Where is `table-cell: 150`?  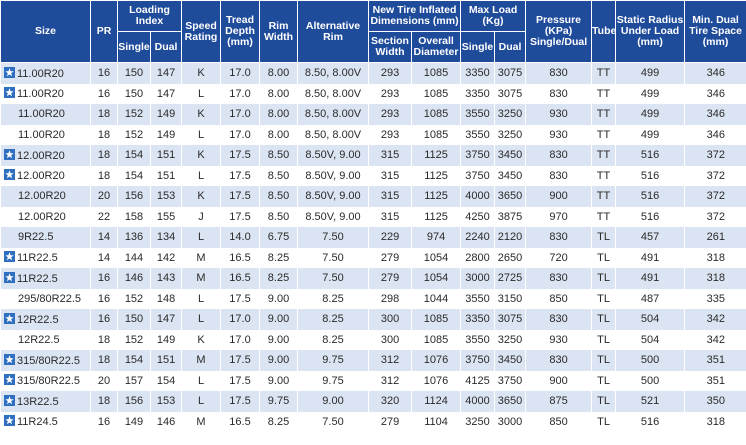 table-cell: 150 is located at coordinates (134, 73).